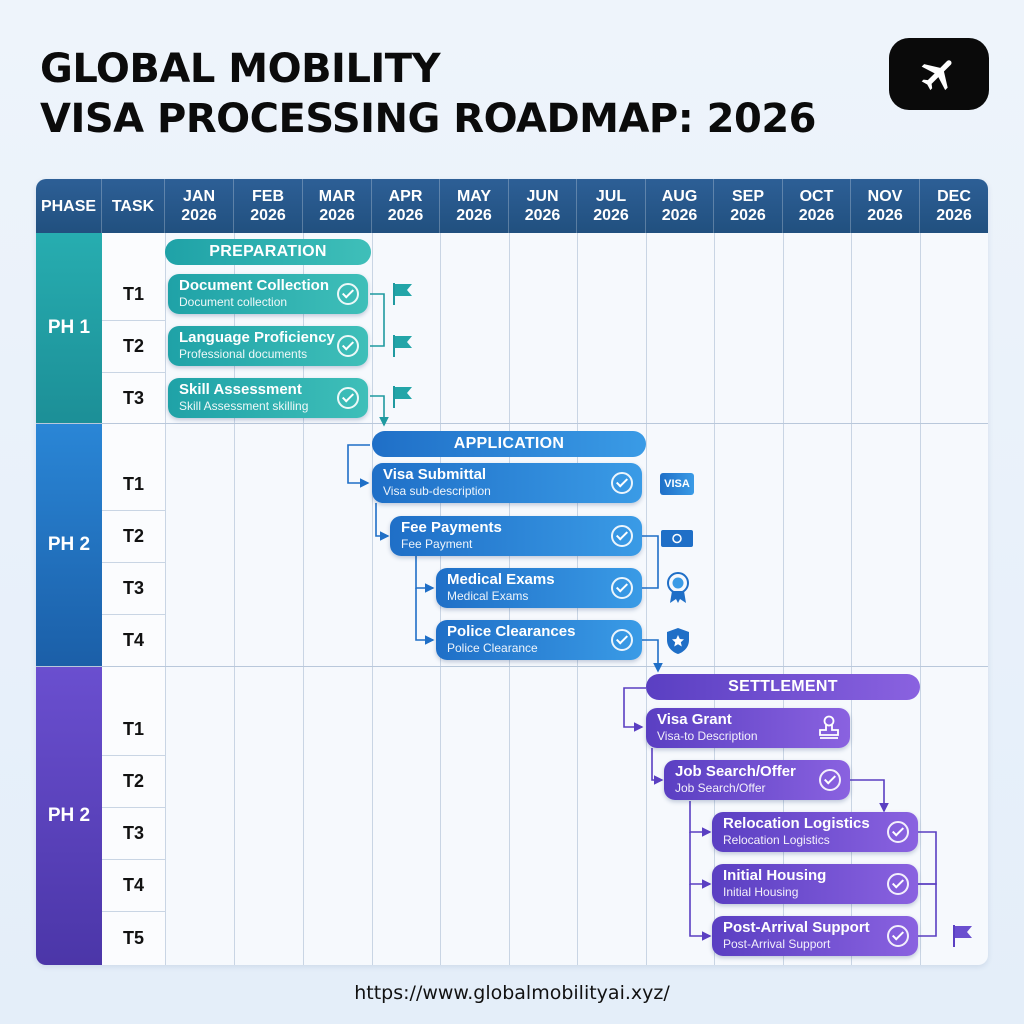 The height and width of the screenshot is (1024, 1024). What do you see at coordinates (757, 780) in the screenshot?
I see `task-bar-job-search-offer: Job Search/Offer Job Search/Offer` at bounding box center [757, 780].